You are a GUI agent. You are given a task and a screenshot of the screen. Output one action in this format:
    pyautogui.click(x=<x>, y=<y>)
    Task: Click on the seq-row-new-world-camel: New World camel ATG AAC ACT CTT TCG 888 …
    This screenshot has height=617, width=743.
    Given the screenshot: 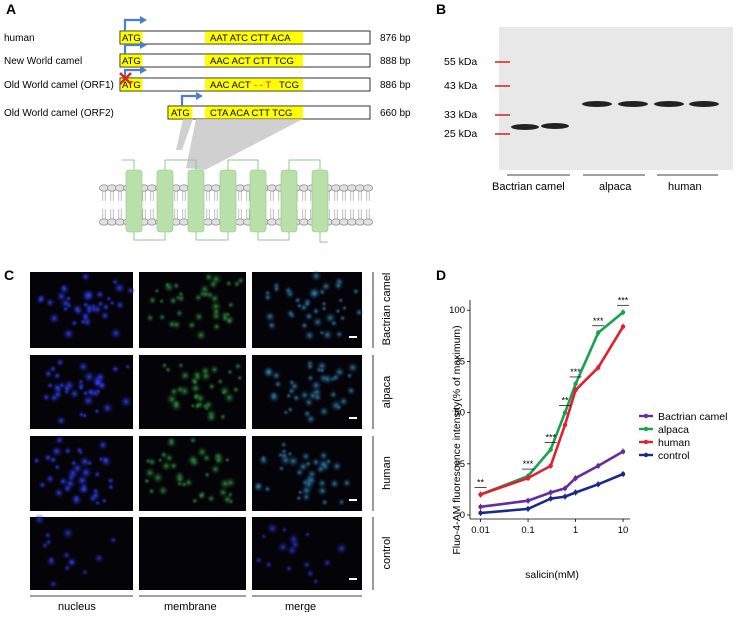 What is the action you would take?
    pyautogui.click(x=207, y=54)
    